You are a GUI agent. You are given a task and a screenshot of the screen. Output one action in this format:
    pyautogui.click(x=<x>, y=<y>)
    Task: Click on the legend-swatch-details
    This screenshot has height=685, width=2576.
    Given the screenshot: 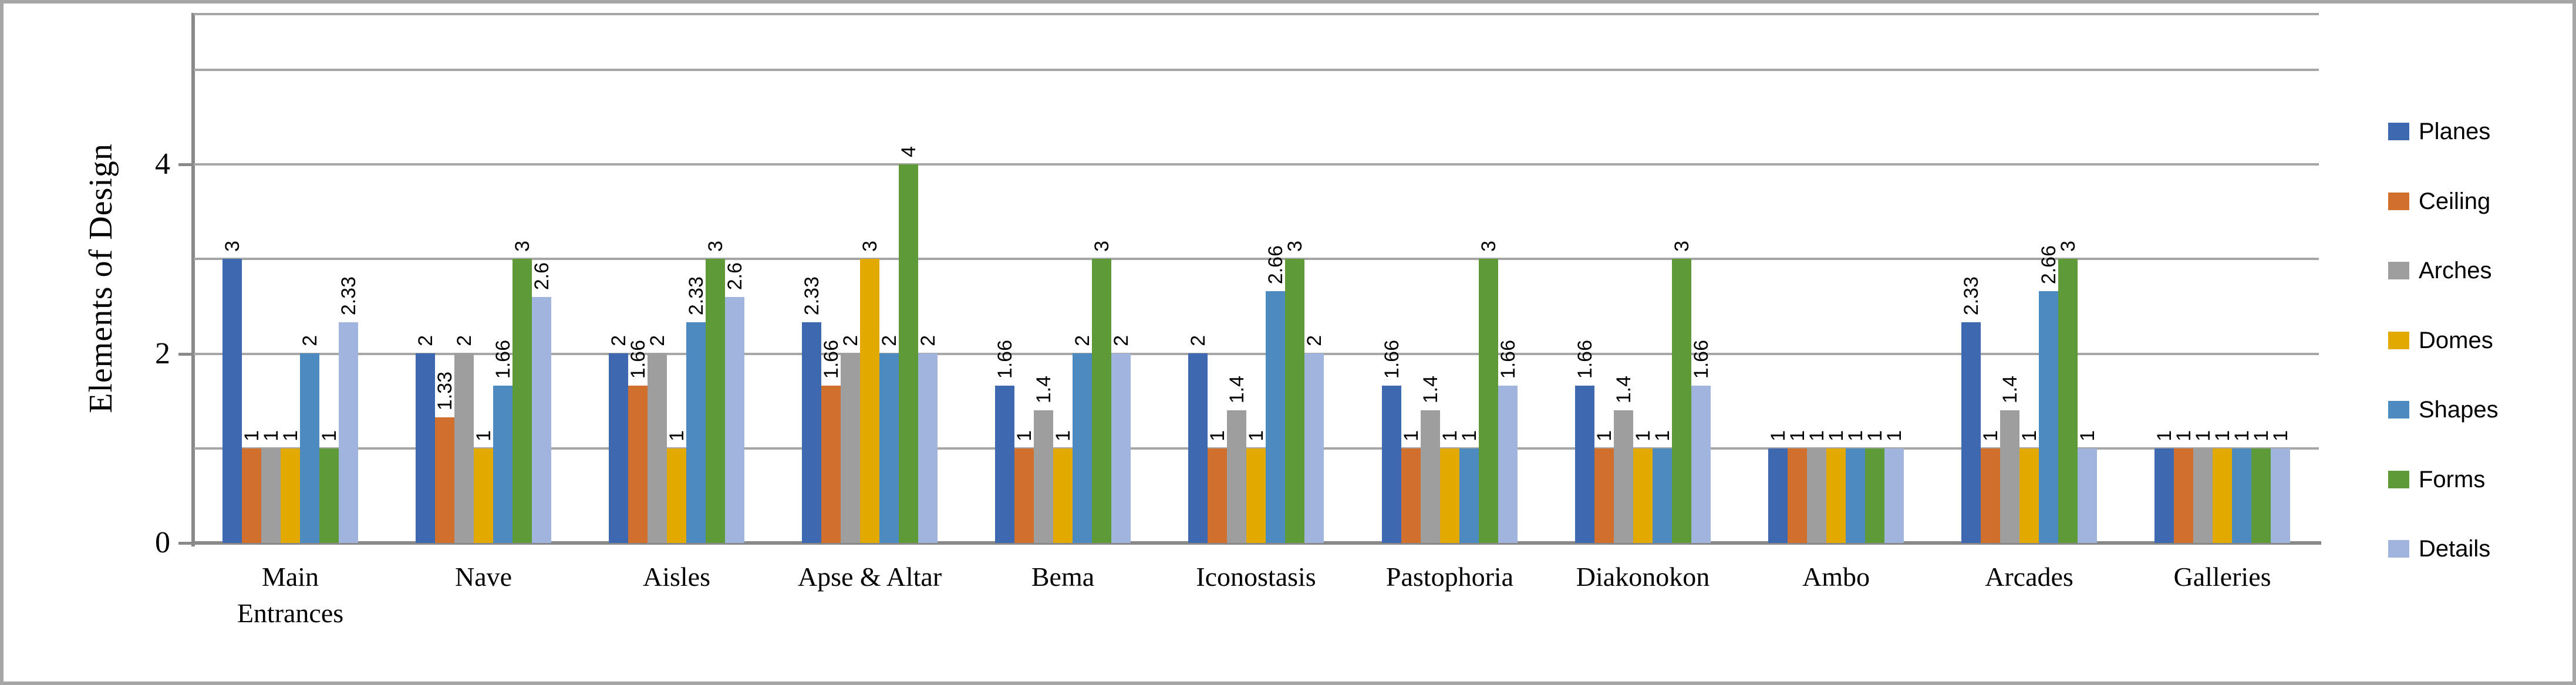 What is the action you would take?
    pyautogui.click(x=2398, y=549)
    